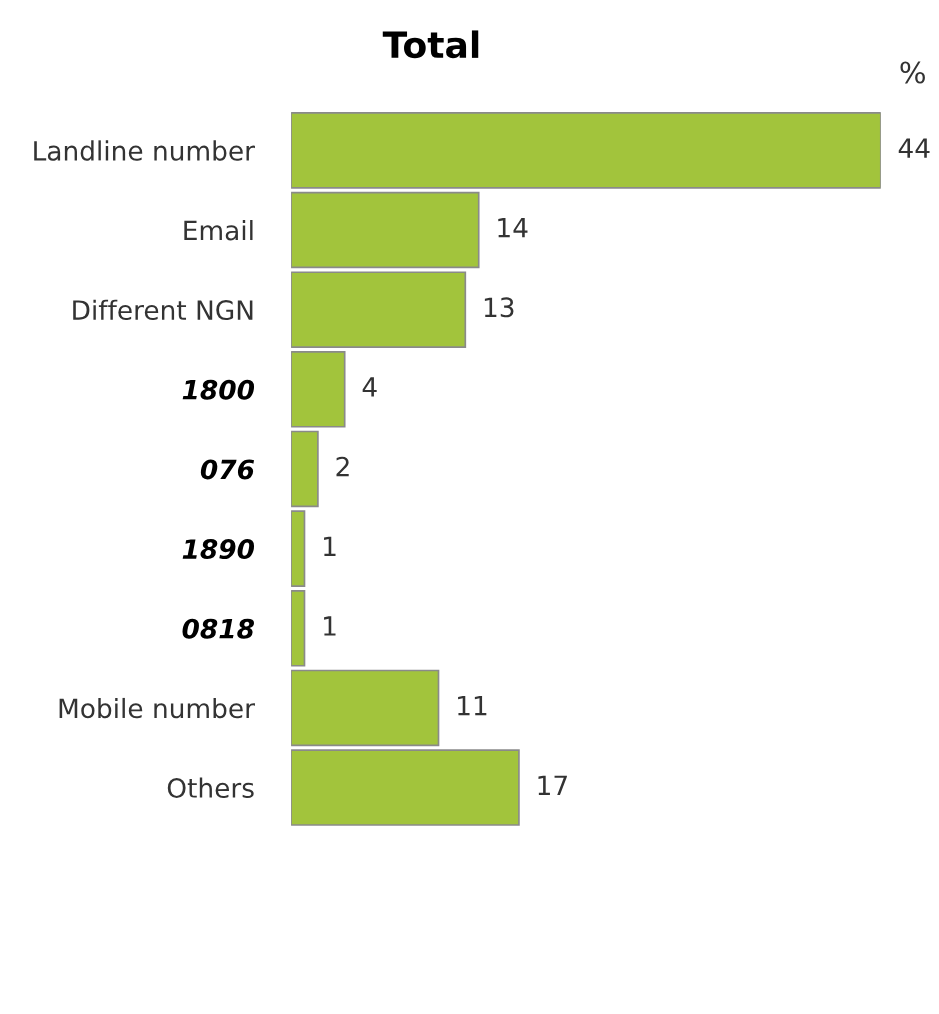  Describe the element at coordinates (342, 466) in the screenshot. I see `data-label: 2` at that location.